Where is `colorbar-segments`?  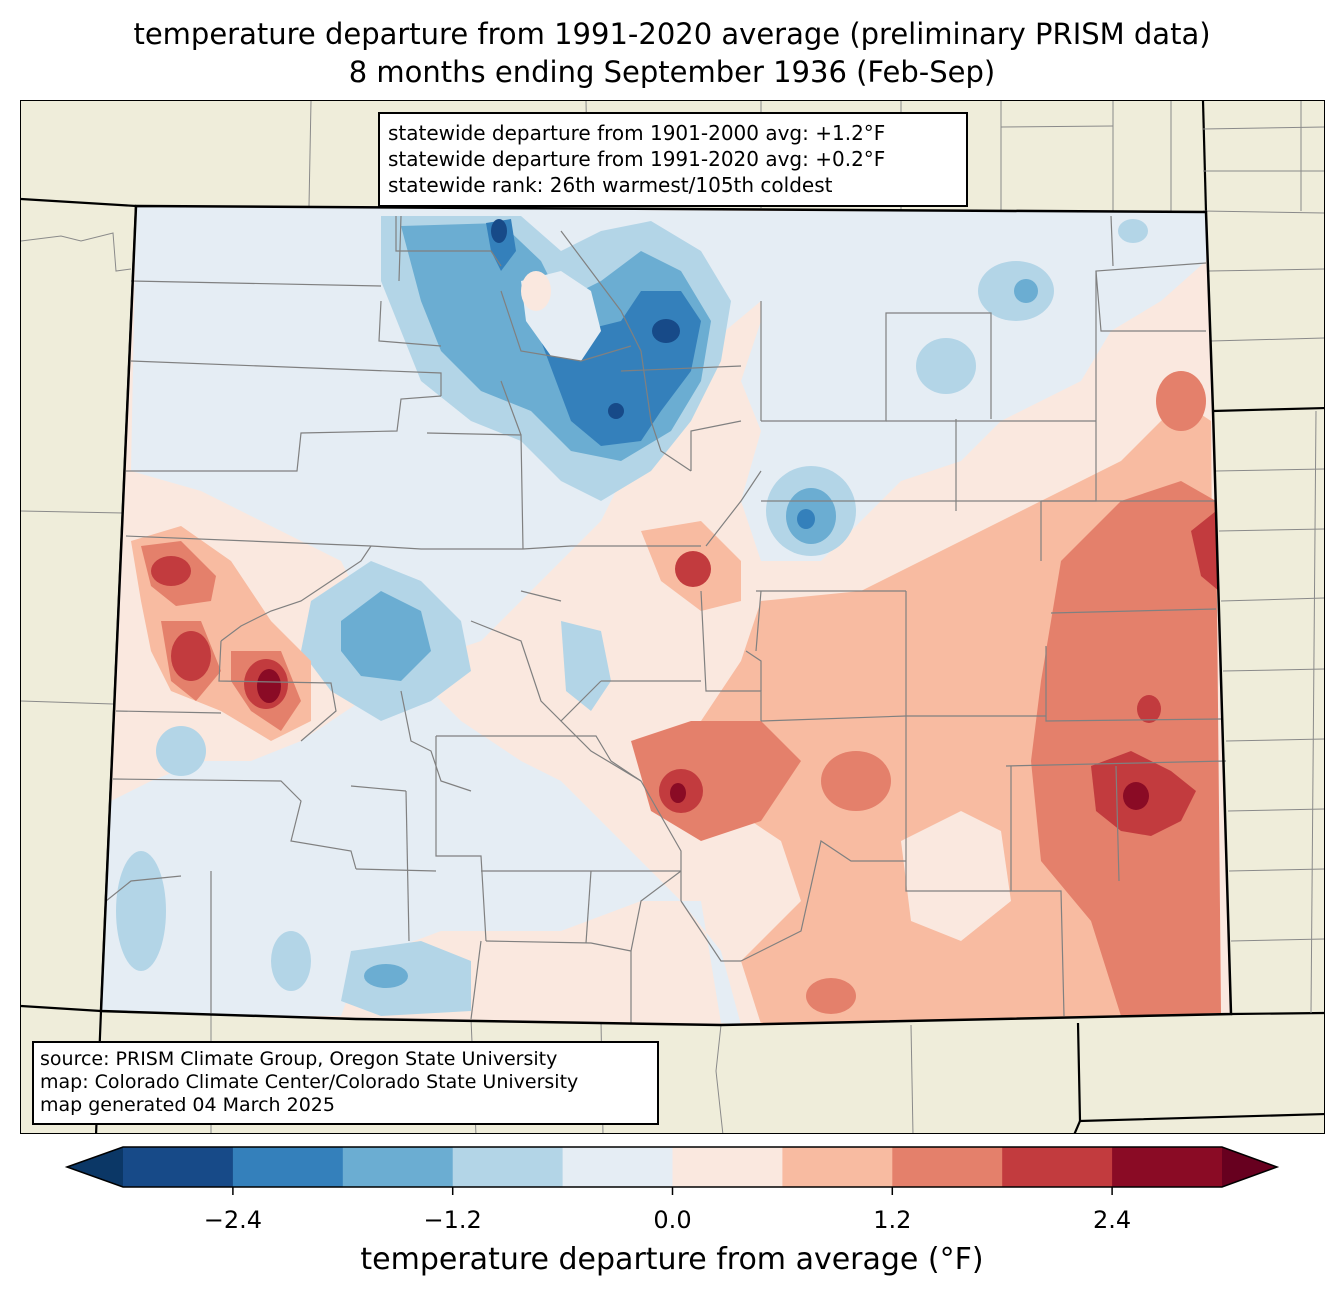
colorbar-segments is located at coordinates (672, 1167).